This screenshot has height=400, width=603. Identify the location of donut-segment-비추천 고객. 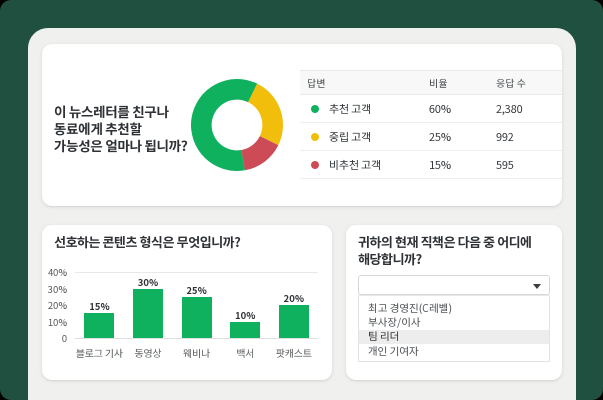
(260, 153).